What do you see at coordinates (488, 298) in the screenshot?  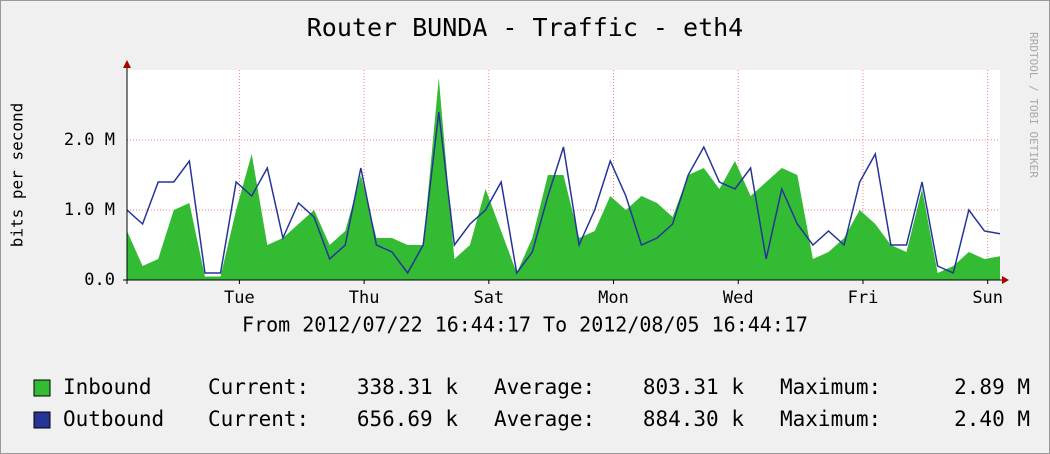 I see `x-tick-label: Sat` at bounding box center [488, 298].